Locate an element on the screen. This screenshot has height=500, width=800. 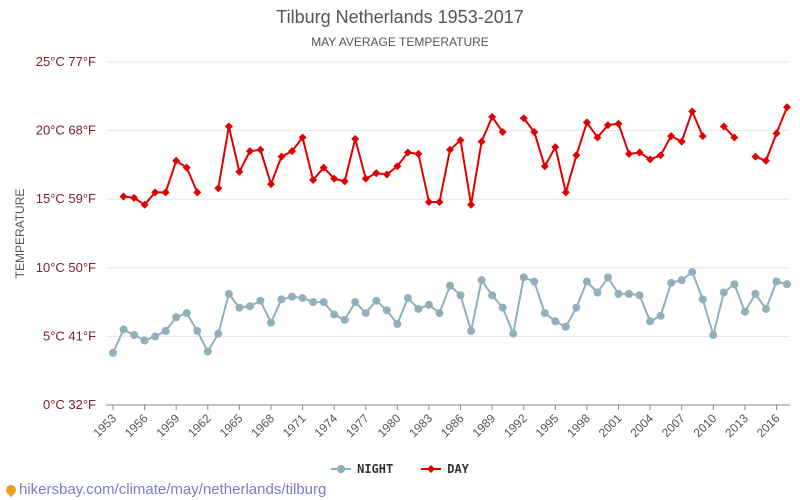
y-axis-label: TEMPERATURE is located at coordinates (20, 234).